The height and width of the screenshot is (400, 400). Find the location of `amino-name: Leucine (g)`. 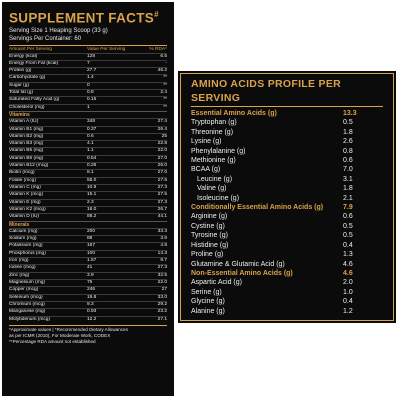

amino-name: Leucine (g) is located at coordinates (215, 179).